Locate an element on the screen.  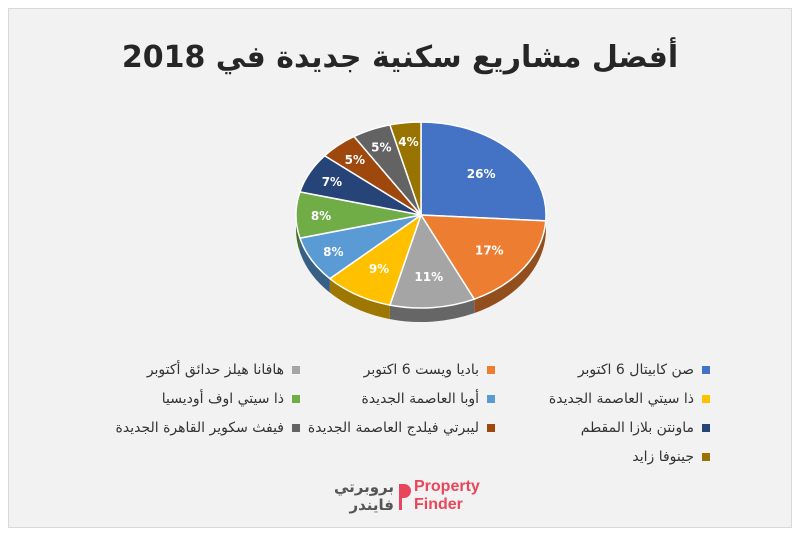
data-label-8: 5% is located at coordinates (381, 148).